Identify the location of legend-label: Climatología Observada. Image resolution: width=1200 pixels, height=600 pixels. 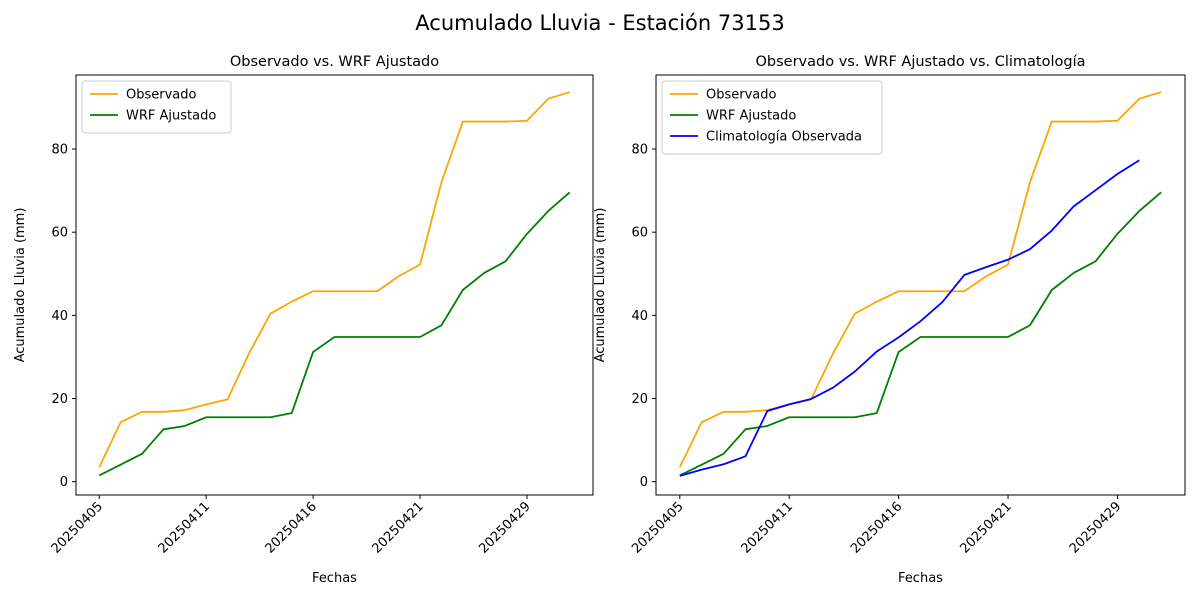
(784, 137).